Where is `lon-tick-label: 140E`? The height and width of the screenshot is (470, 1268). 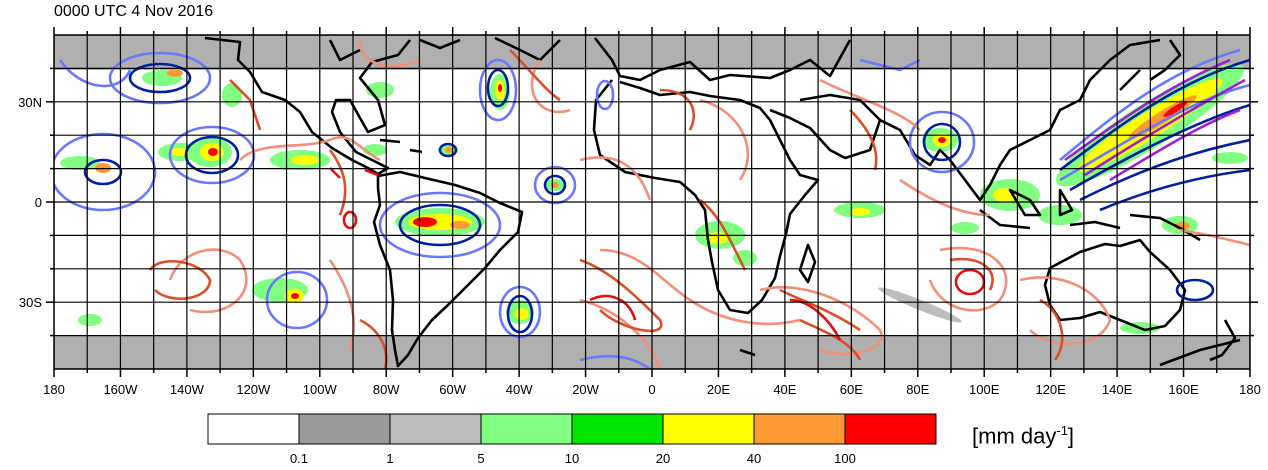
lon-tick-label: 140E is located at coordinates (1117, 389).